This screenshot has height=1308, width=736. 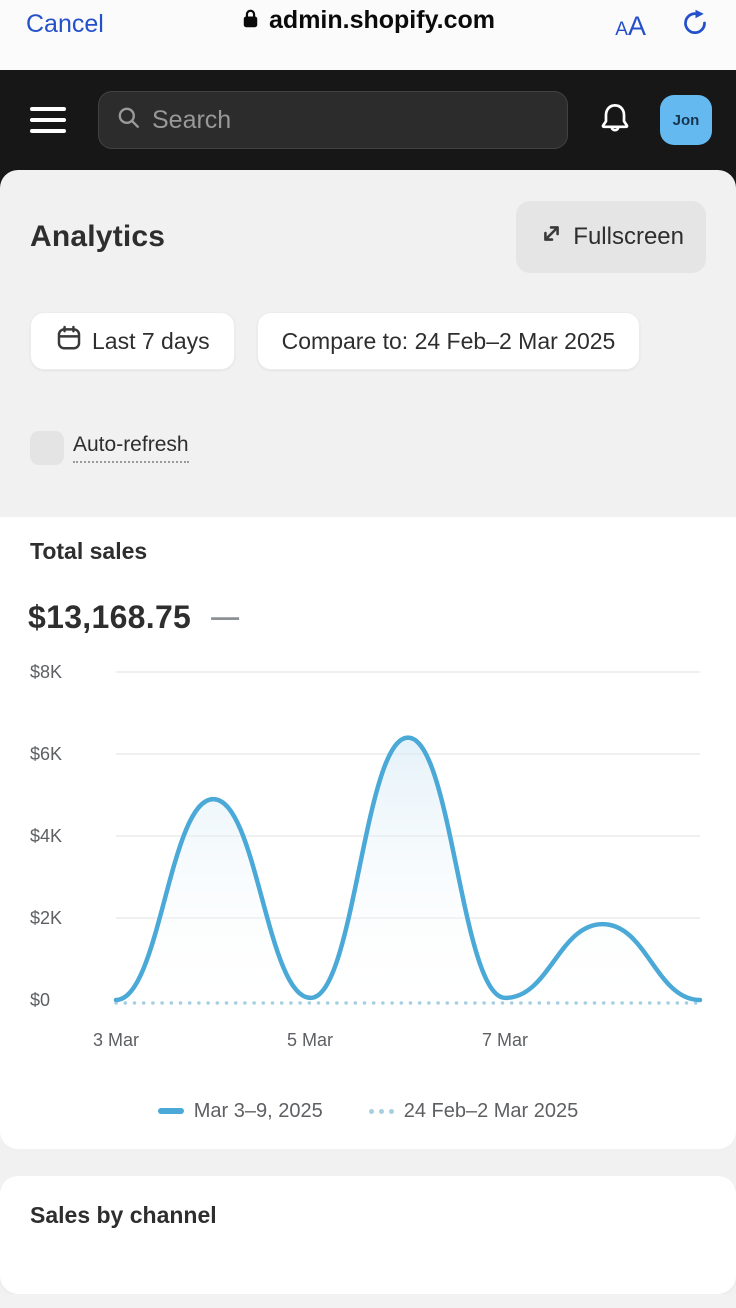 What do you see at coordinates (131, 448) in the screenshot?
I see `auto-refresh-label: Auto-refresh` at bounding box center [131, 448].